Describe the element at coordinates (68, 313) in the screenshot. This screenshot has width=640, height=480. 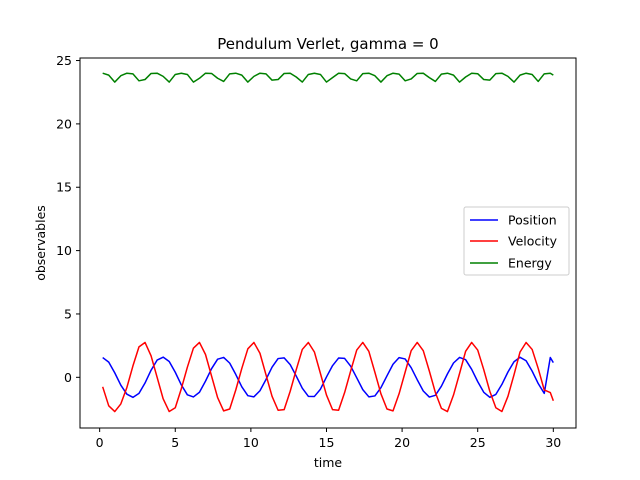
I see `y-tick-label: 5` at that location.